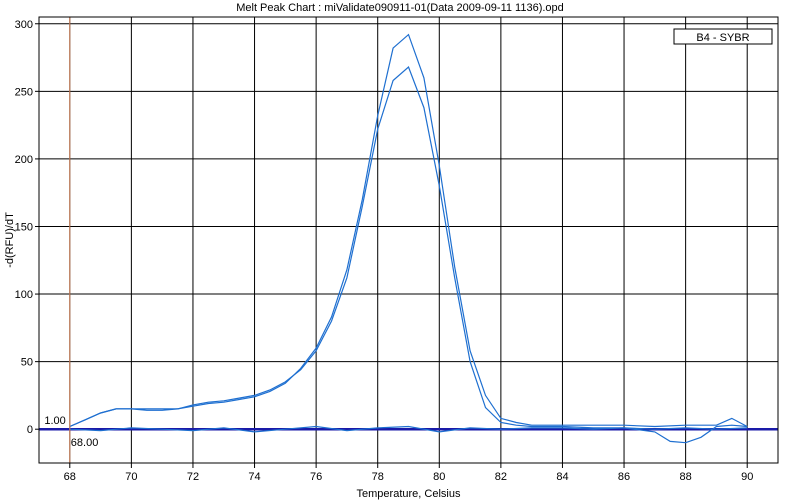  I want to click on x-tick-label: 90, so click(747, 477).